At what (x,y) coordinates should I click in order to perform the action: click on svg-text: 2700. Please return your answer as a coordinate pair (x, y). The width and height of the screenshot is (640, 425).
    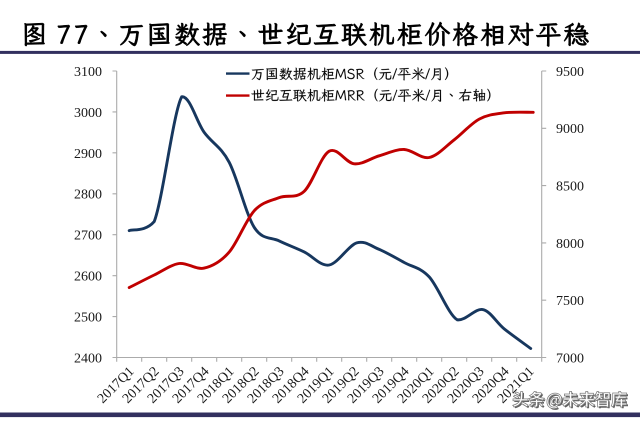
    Looking at the image, I should click on (88, 236).